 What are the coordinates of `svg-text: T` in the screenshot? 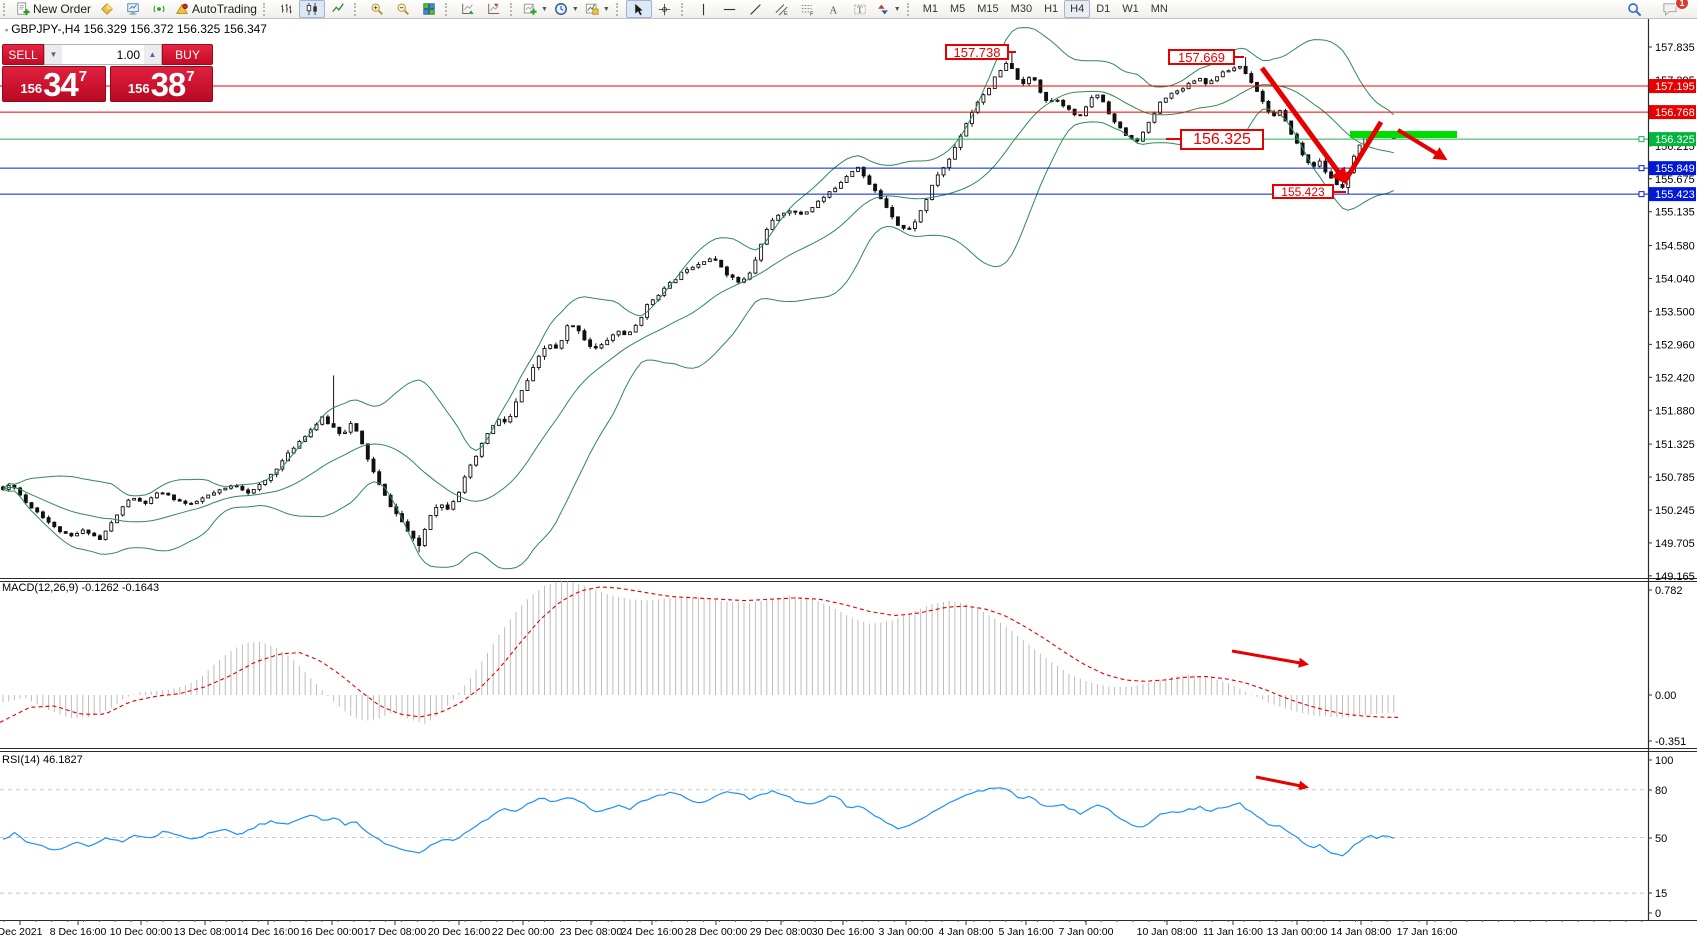 It's located at (860, 9).